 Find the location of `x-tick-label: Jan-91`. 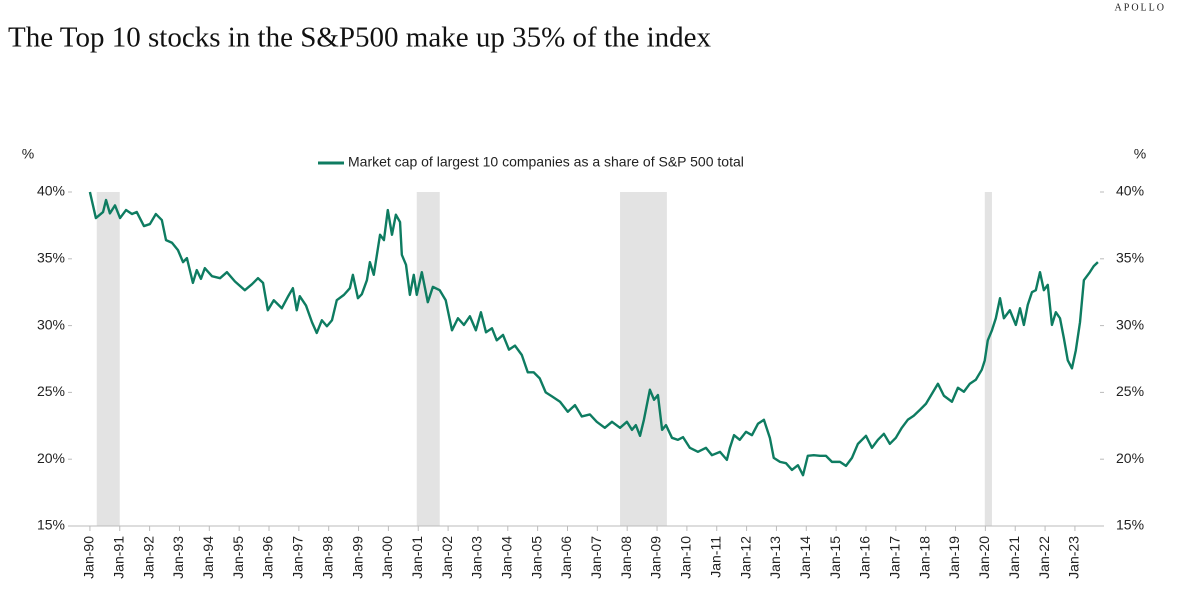

x-tick-label: Jan-91 is located at coordinates (118, 557).